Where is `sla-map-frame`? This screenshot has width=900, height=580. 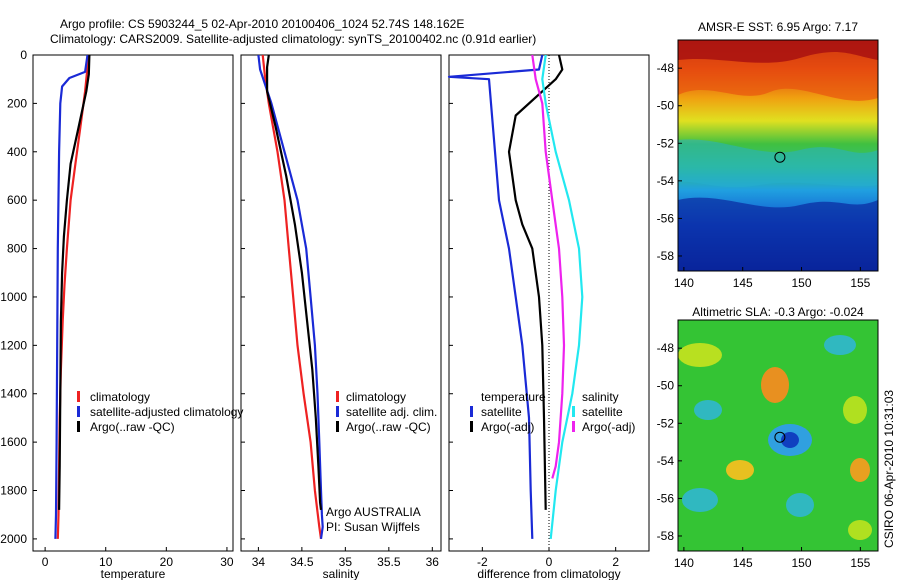
sla-map-frame is located at coordinates (778, 435).